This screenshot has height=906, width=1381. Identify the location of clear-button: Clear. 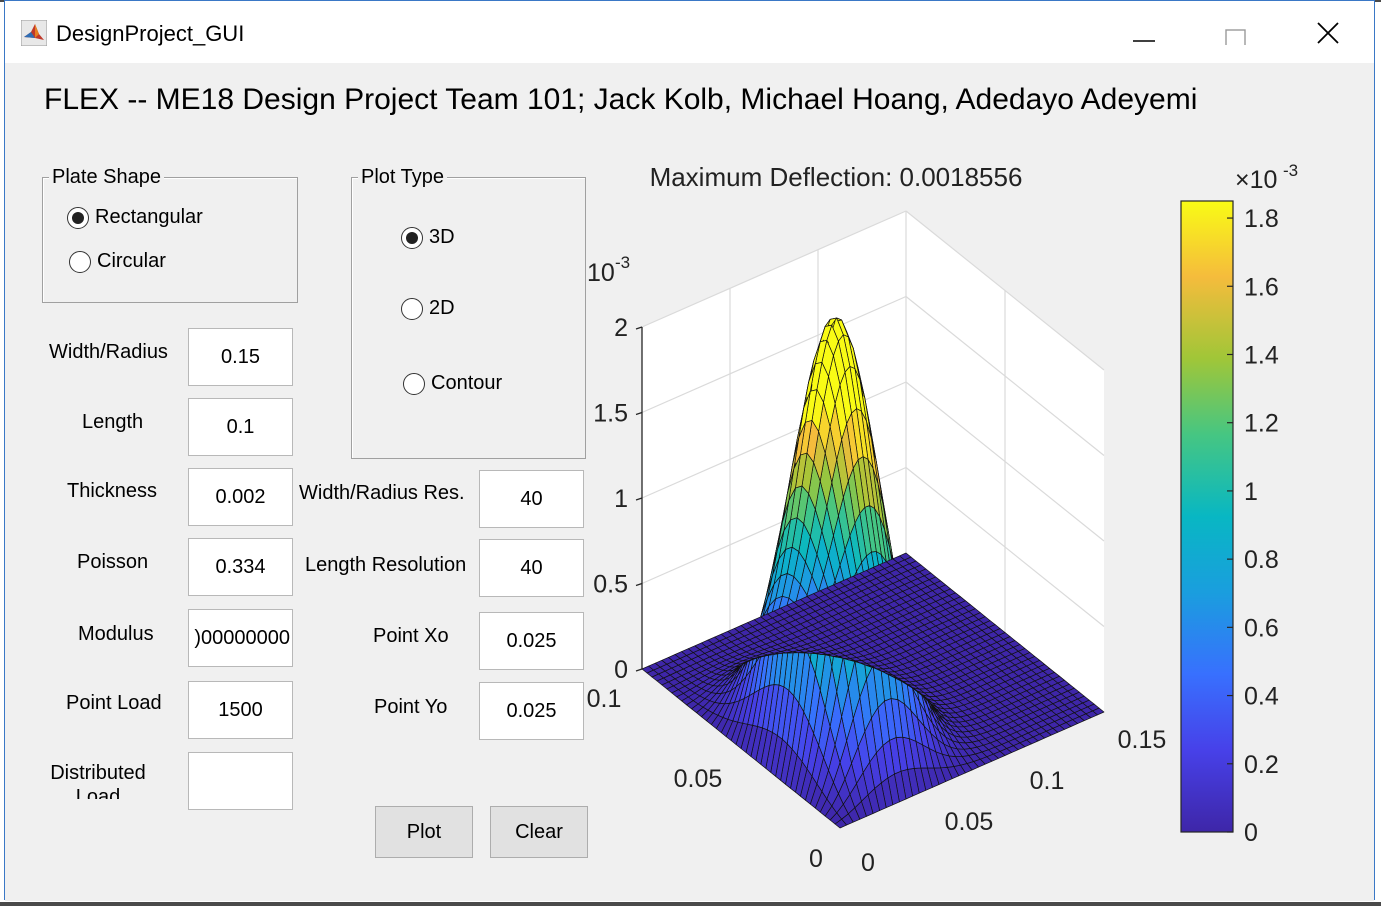
(539, 832).